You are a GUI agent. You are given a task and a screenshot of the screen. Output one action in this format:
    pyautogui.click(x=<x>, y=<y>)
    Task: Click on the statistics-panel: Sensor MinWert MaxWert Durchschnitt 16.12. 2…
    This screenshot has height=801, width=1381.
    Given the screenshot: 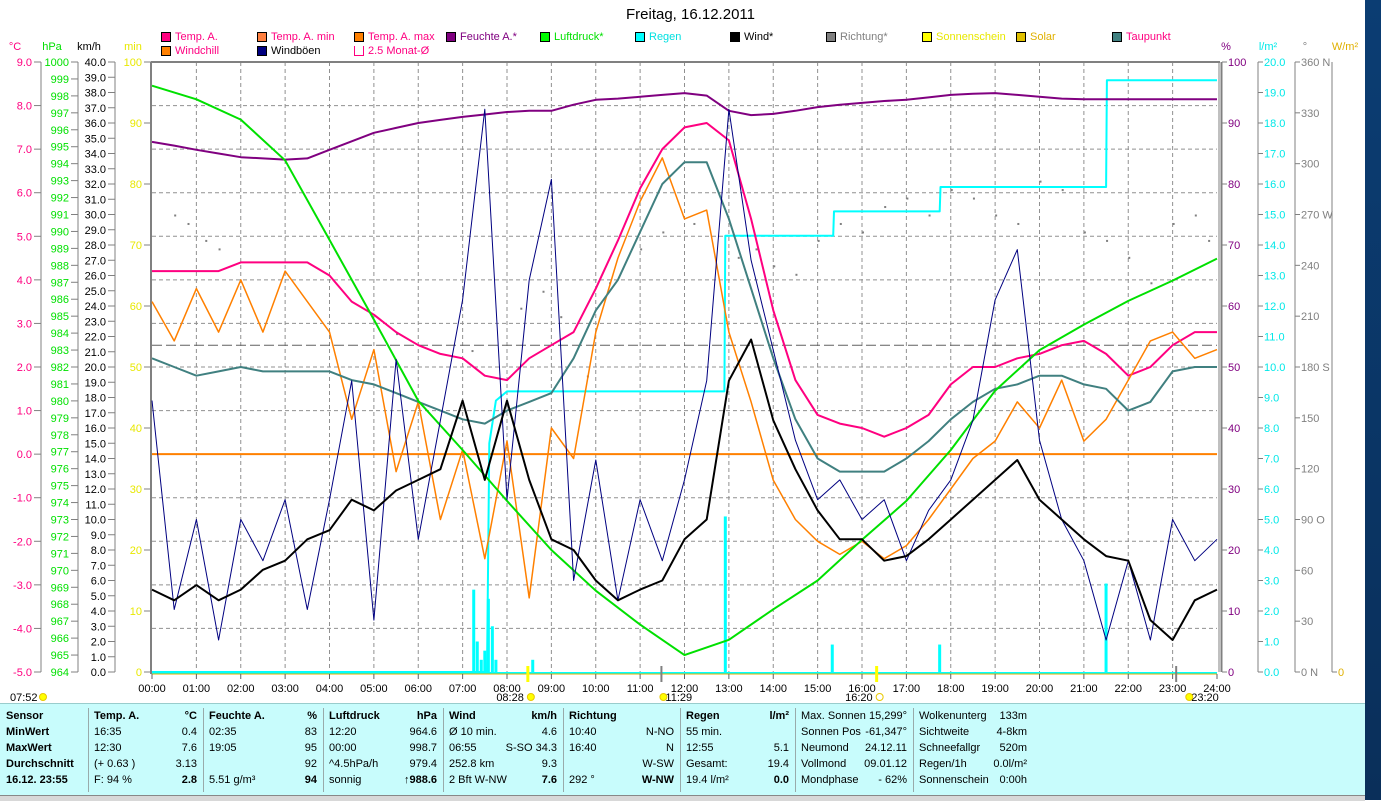 What is the action you would take?
    pyautogui.click(x=682, y=749)
    